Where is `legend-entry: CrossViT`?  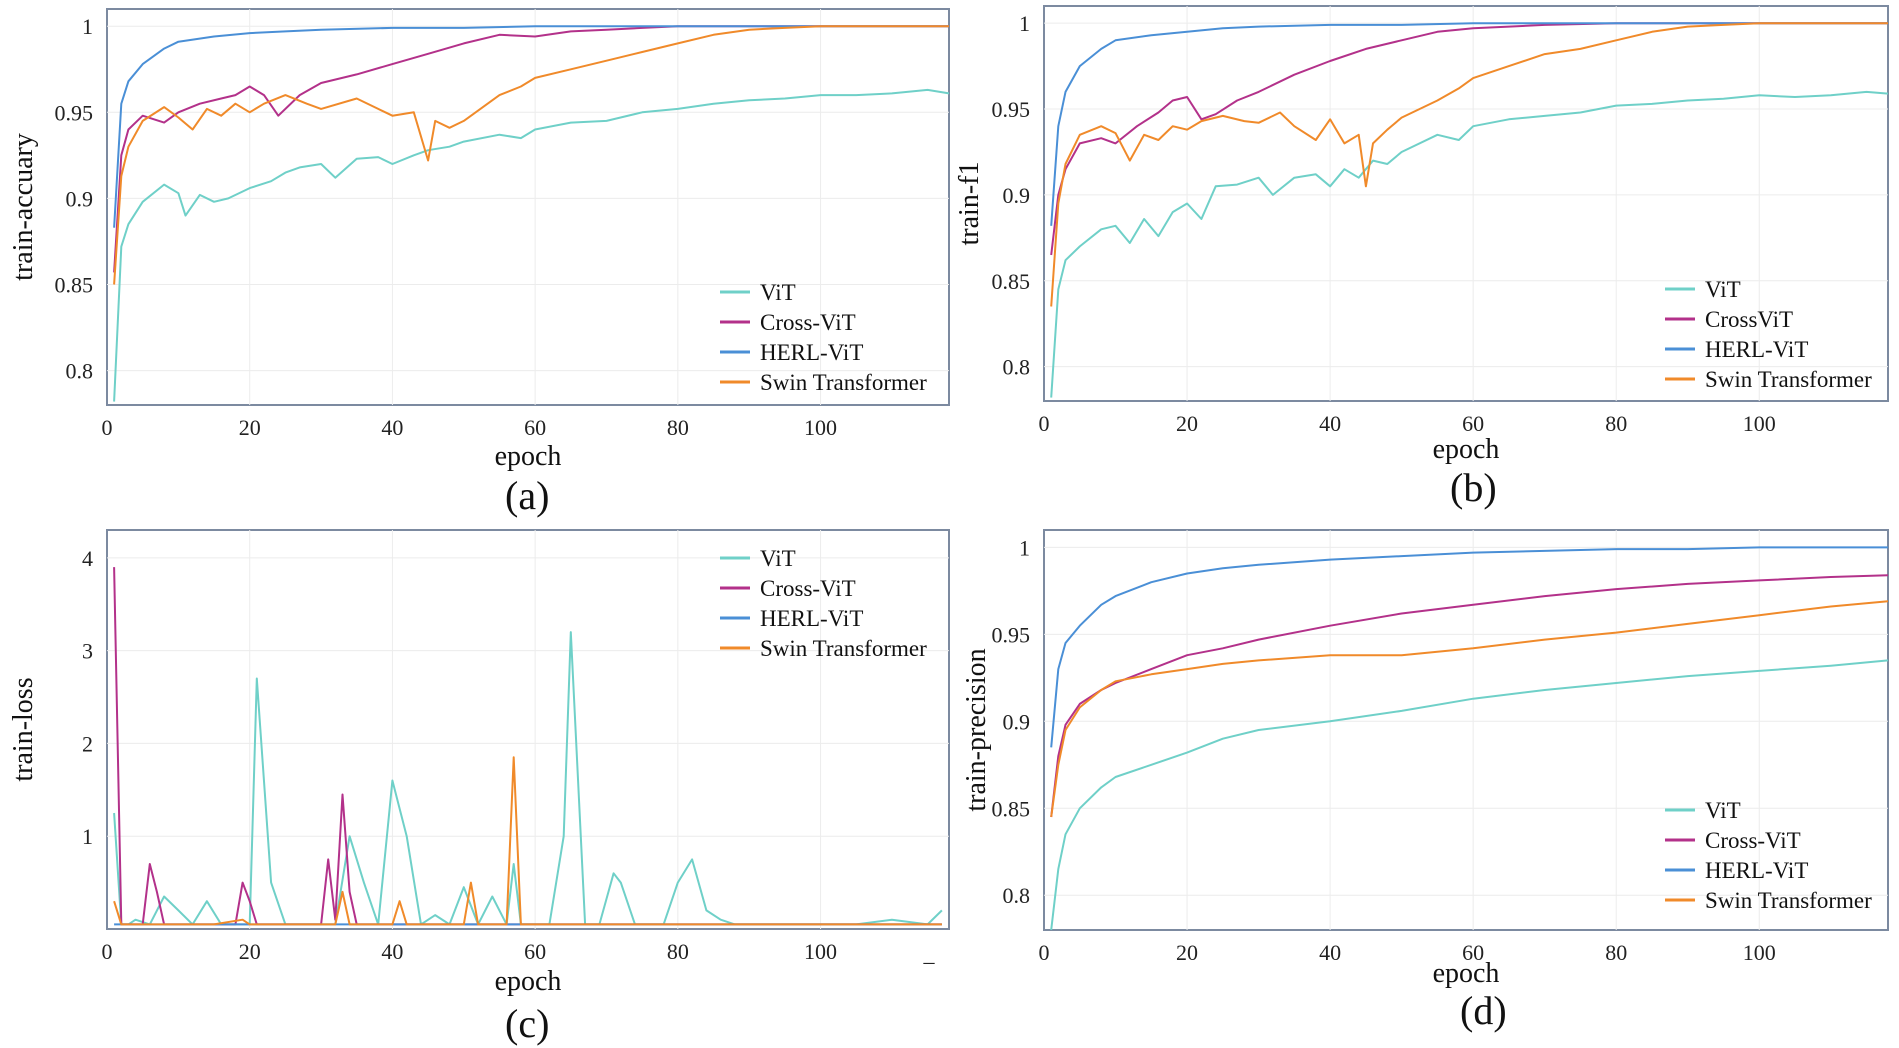
legend-entry: CrossViT is located at coordinates (1749, 319).